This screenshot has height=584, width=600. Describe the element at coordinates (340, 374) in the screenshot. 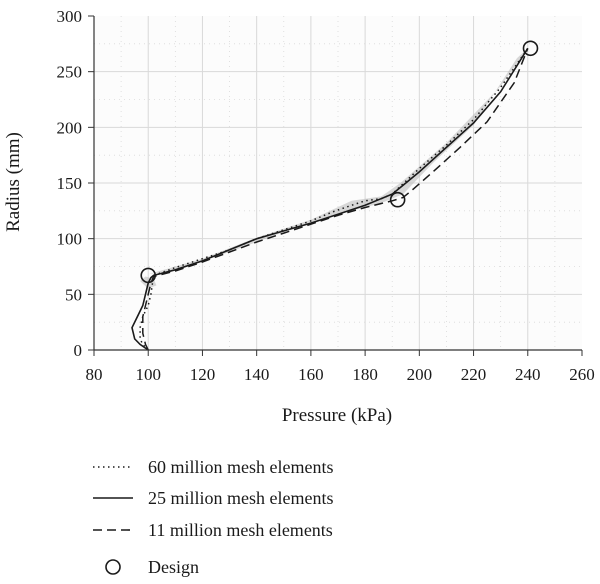

I see `x-tick-labels: 80 100 120 140 160 180 200 220 240 260` at that location.